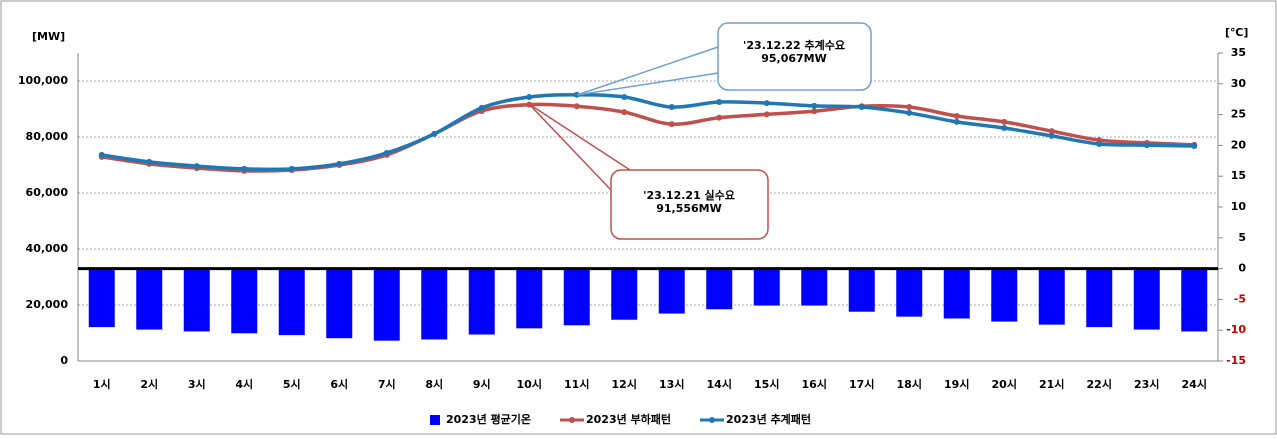  I want to click on x-tick-label: 24시, so click(1194, 384).